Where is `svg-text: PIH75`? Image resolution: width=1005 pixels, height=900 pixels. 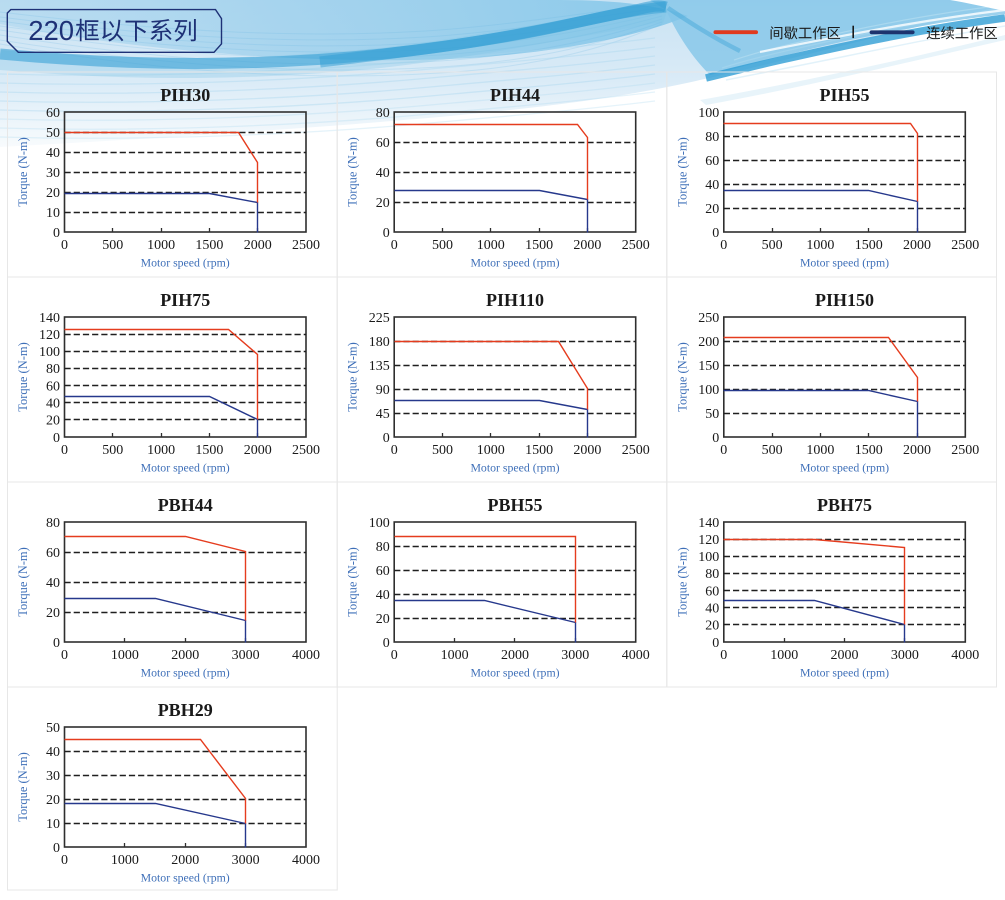
svg-text: PIH75 is located at coordinates (185, 300).